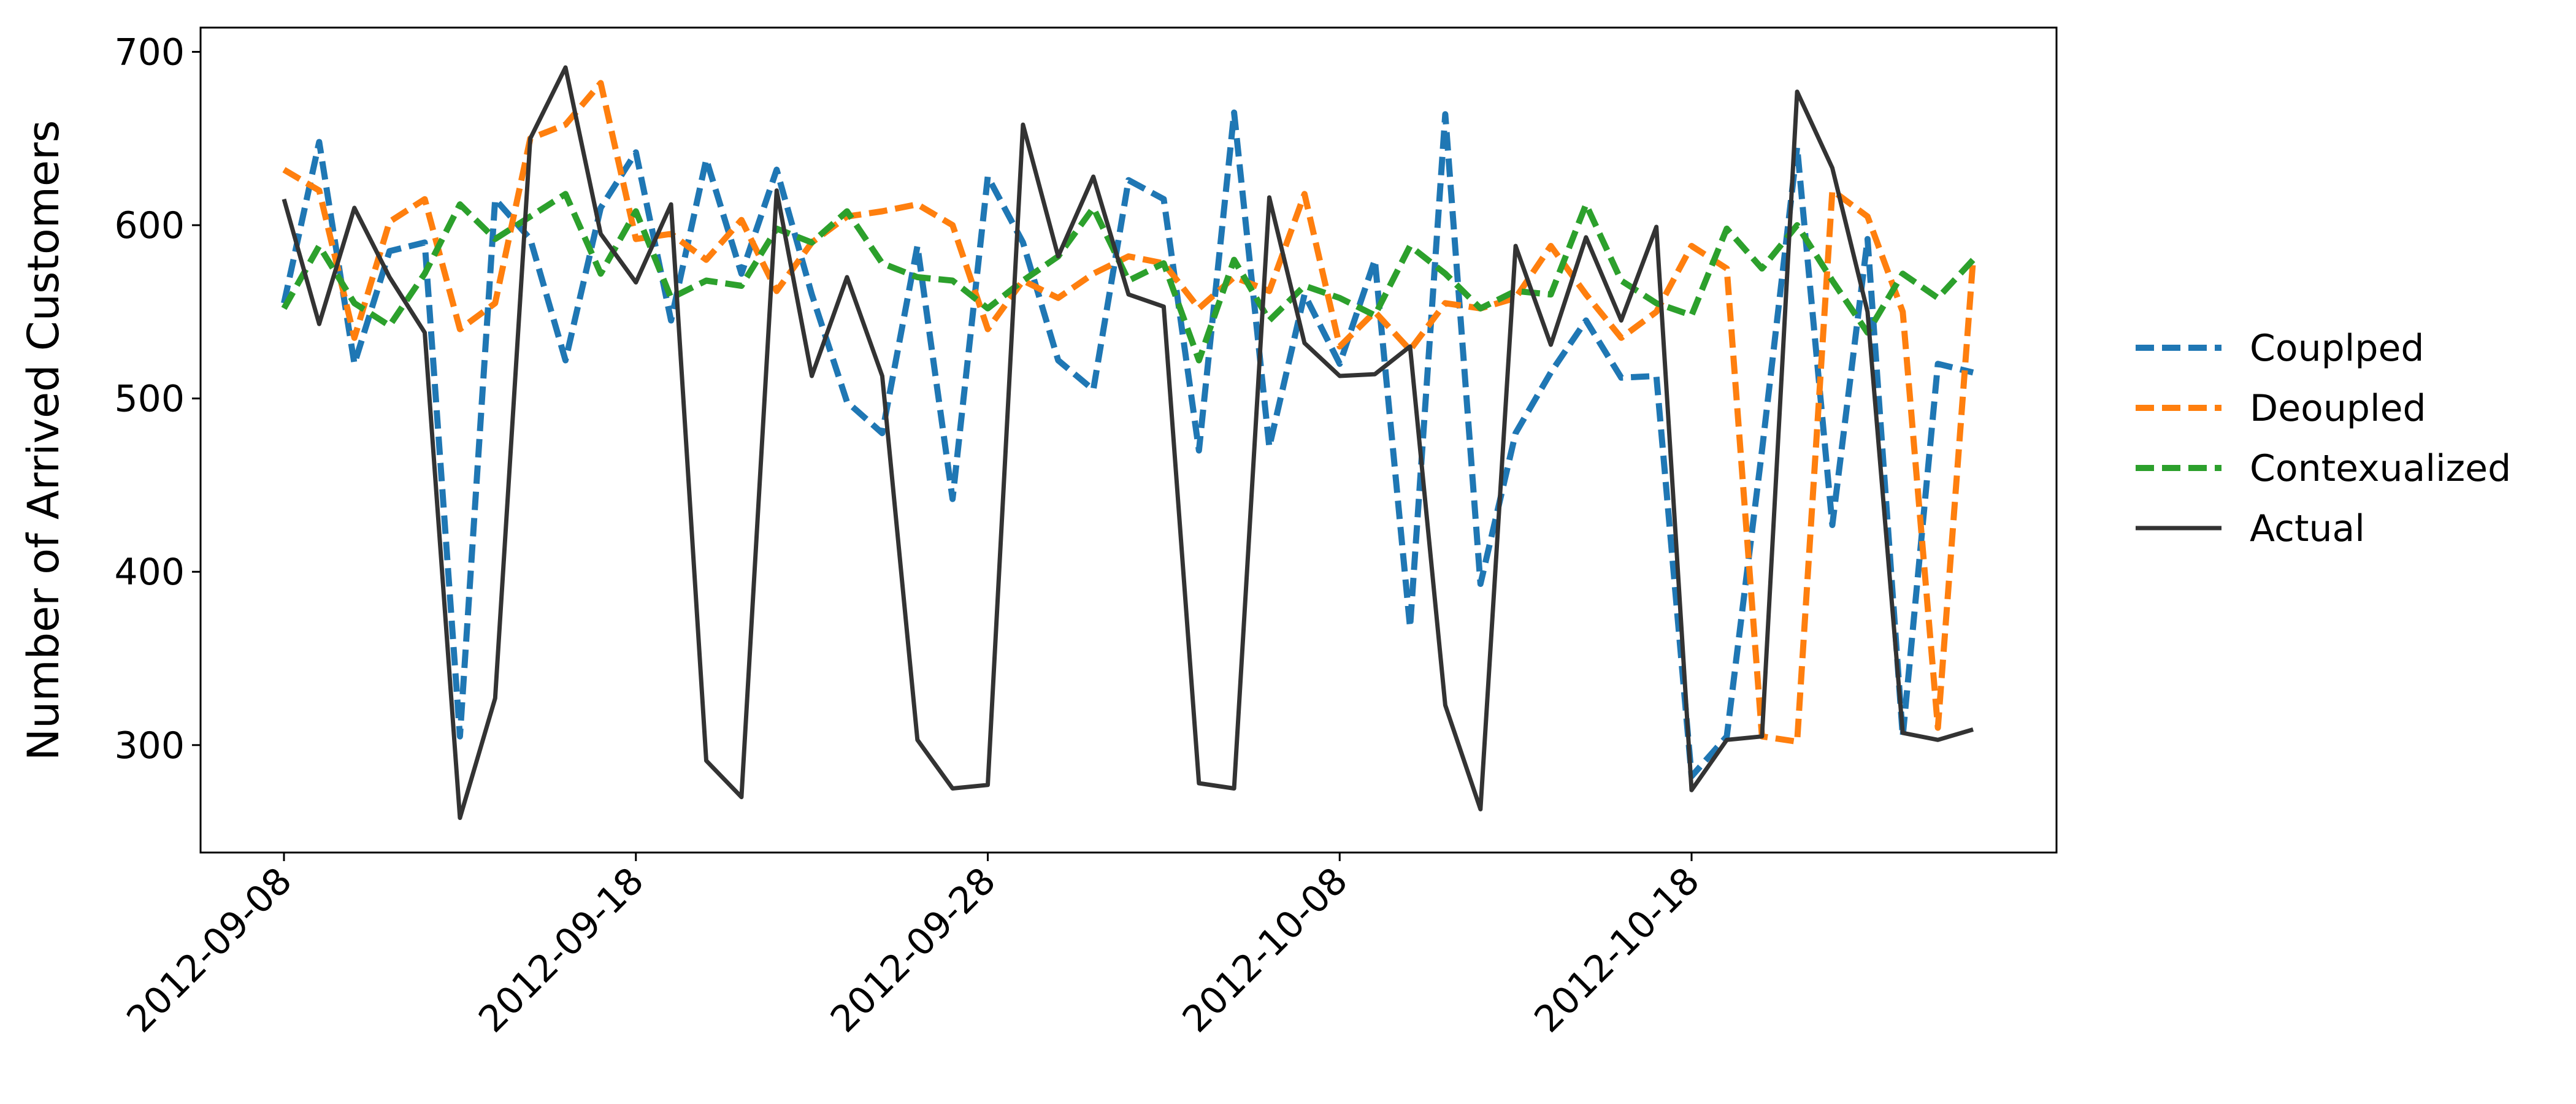  Describe the element at coordinates (149, 225) in the screenshot. I see `y-tick-label: 600` at that location.